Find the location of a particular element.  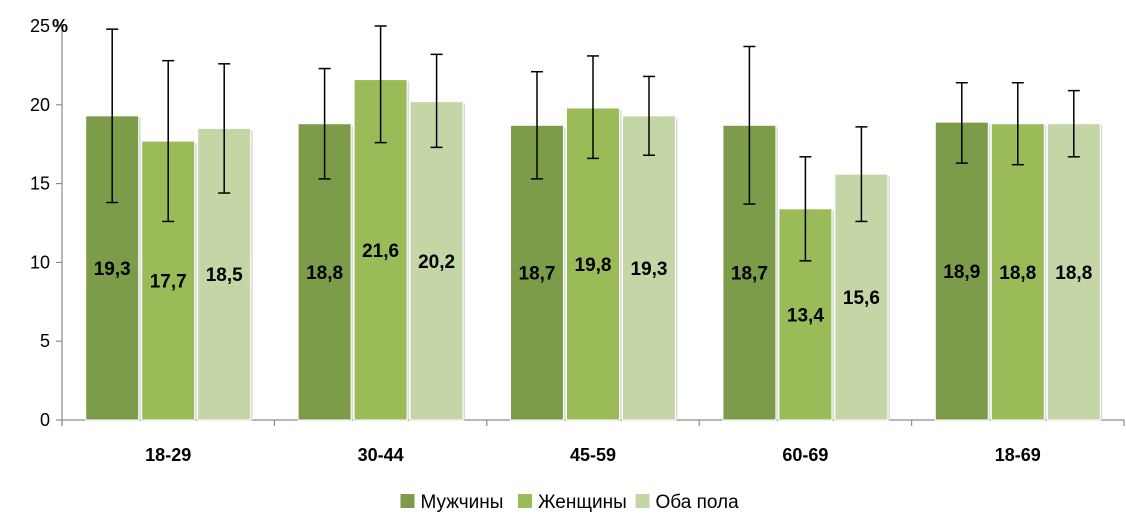

data-label: 21,6 is located at coordinates (380, 251).